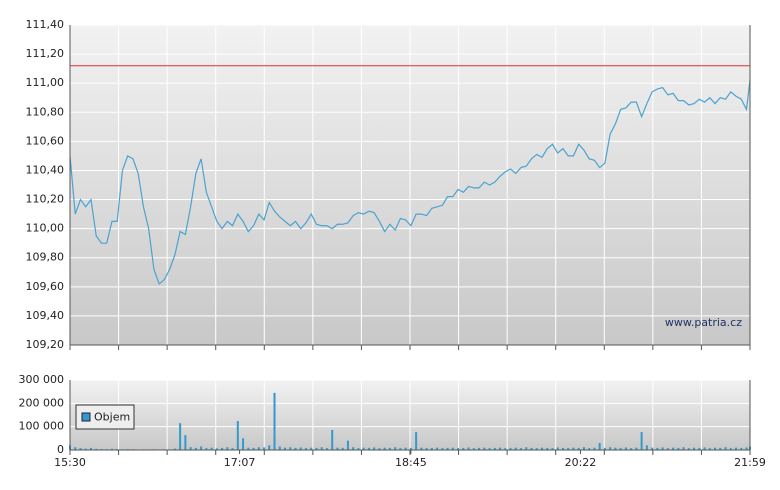 The image size is (780, 490). I want to click on y-tick-label: 111,20, so click(45, 53).